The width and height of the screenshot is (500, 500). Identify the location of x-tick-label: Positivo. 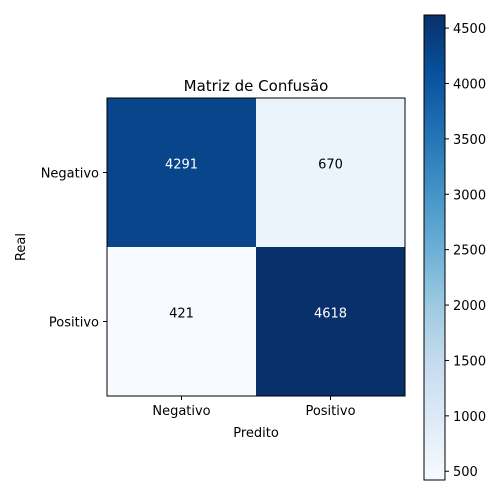
(330, 411).